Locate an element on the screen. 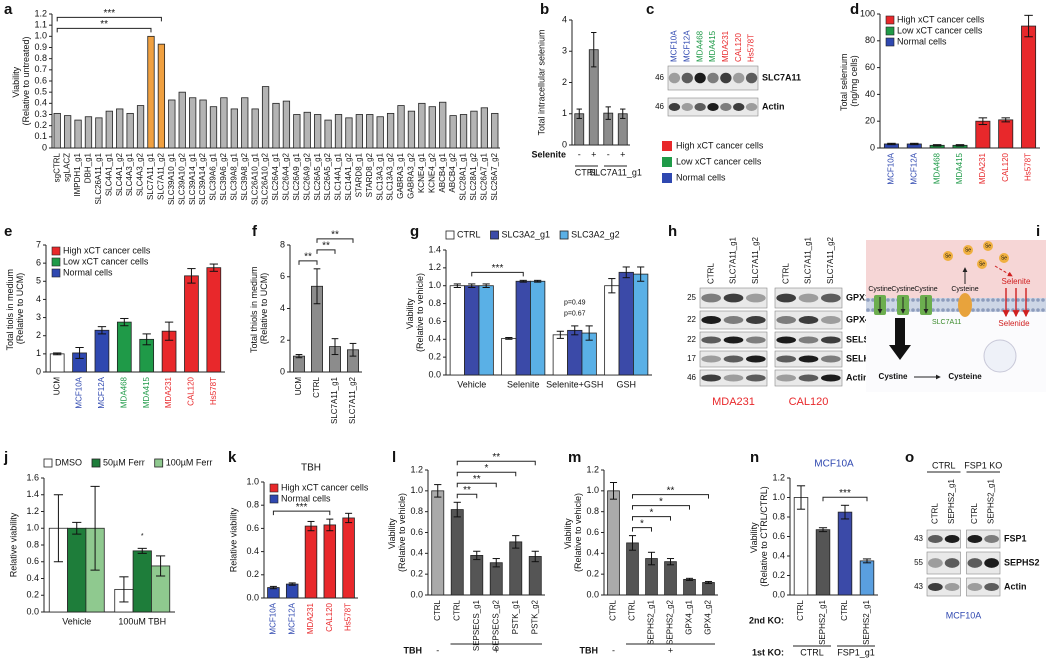  panel-letter: m is located at coordinates (574, 457).